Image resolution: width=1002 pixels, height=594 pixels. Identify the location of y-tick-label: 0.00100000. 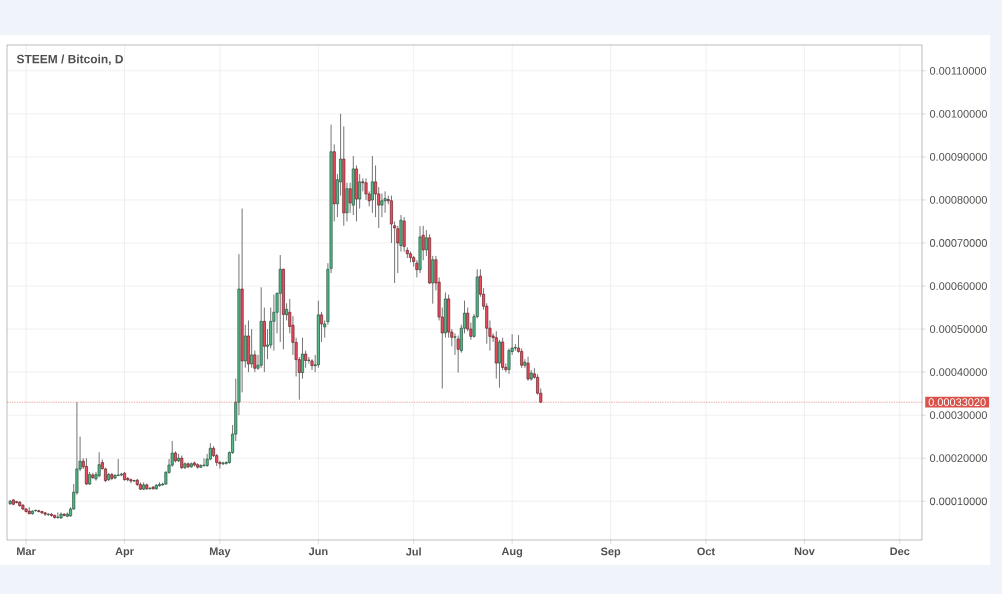
(958, 113).